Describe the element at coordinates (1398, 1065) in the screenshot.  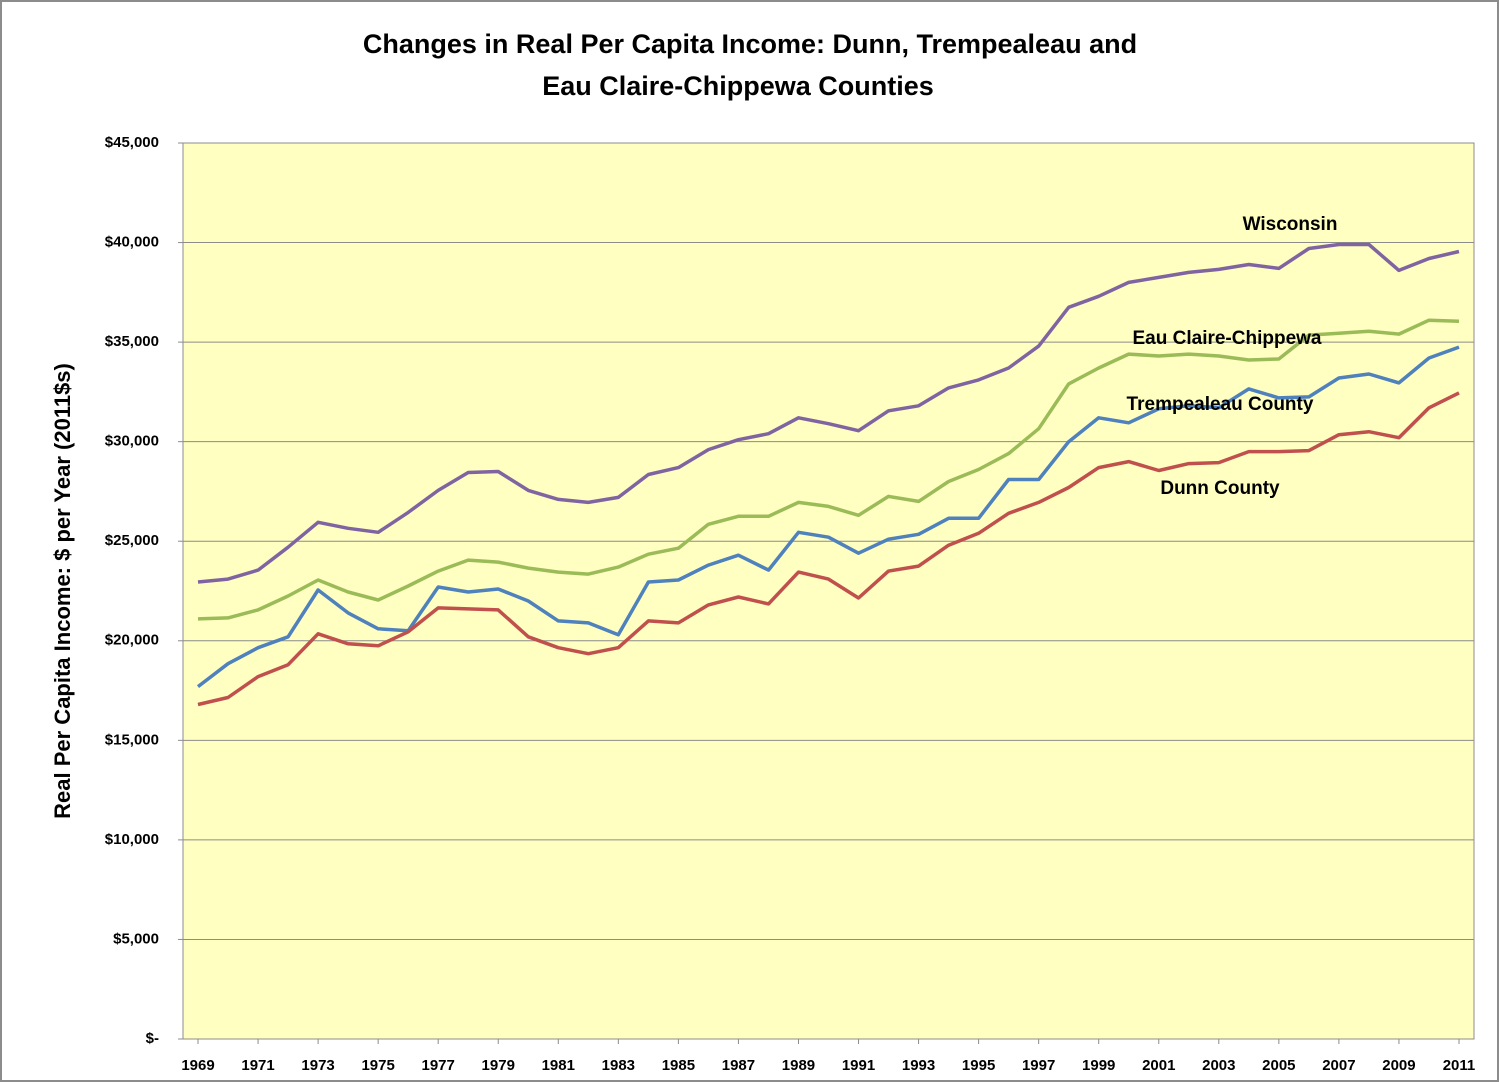
I see `x-tick-label: 2009` at that location.